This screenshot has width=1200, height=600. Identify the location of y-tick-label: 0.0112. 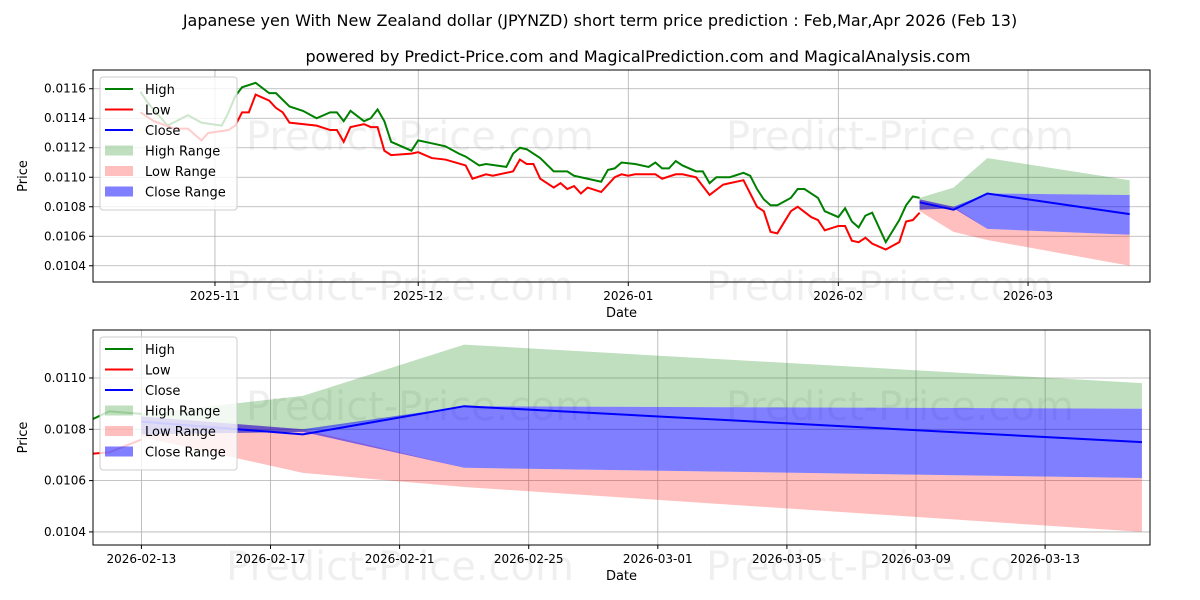
(65, 148).